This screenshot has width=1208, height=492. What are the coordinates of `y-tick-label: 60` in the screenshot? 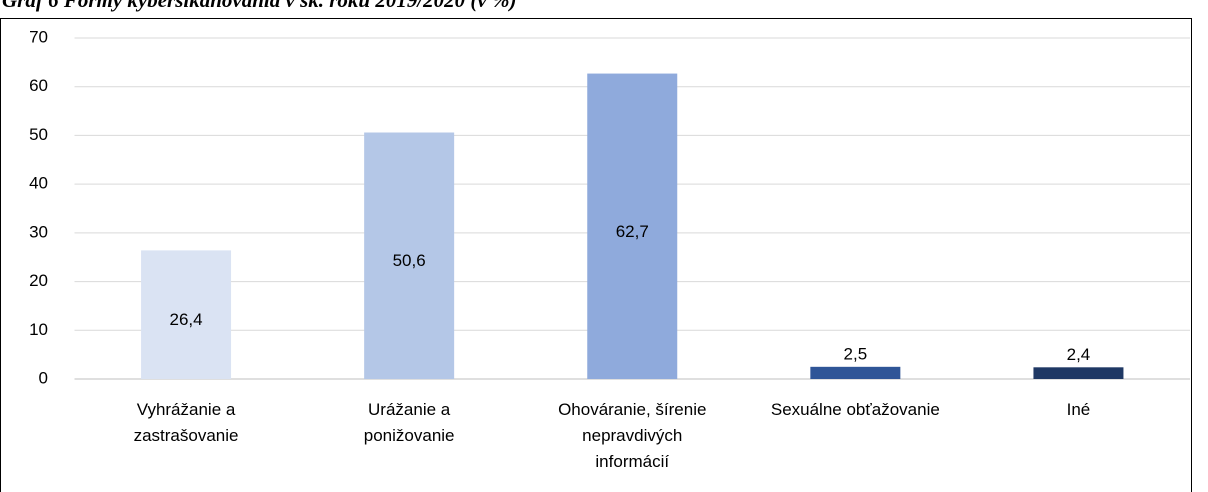 It's located at (38, 85).